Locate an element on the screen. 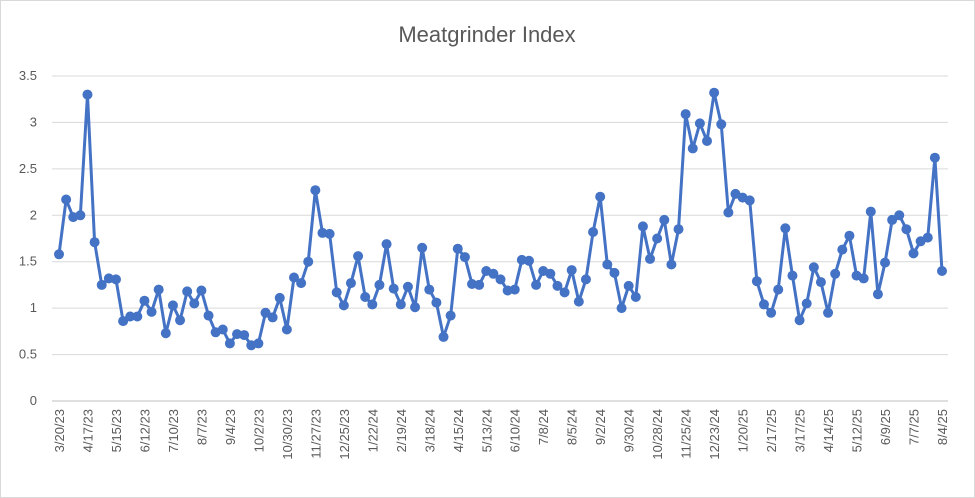  x-tick-label: 11/25/24 is located at coordinates (686, 434).